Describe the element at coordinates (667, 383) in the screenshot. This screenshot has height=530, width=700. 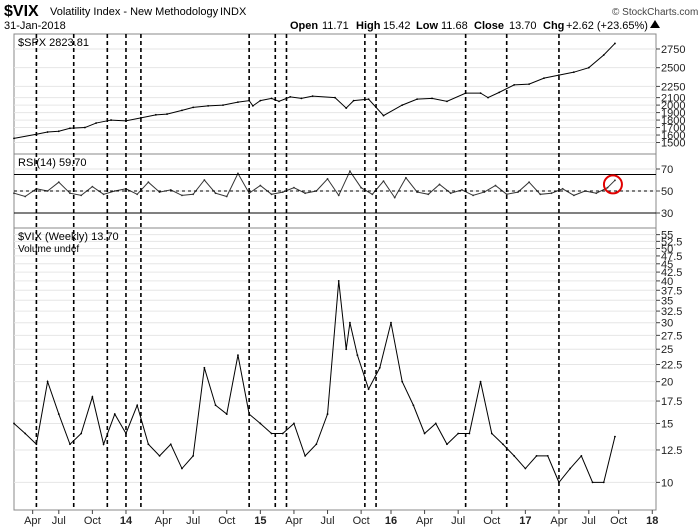
I see `vix-tick-label: 20` at that location.